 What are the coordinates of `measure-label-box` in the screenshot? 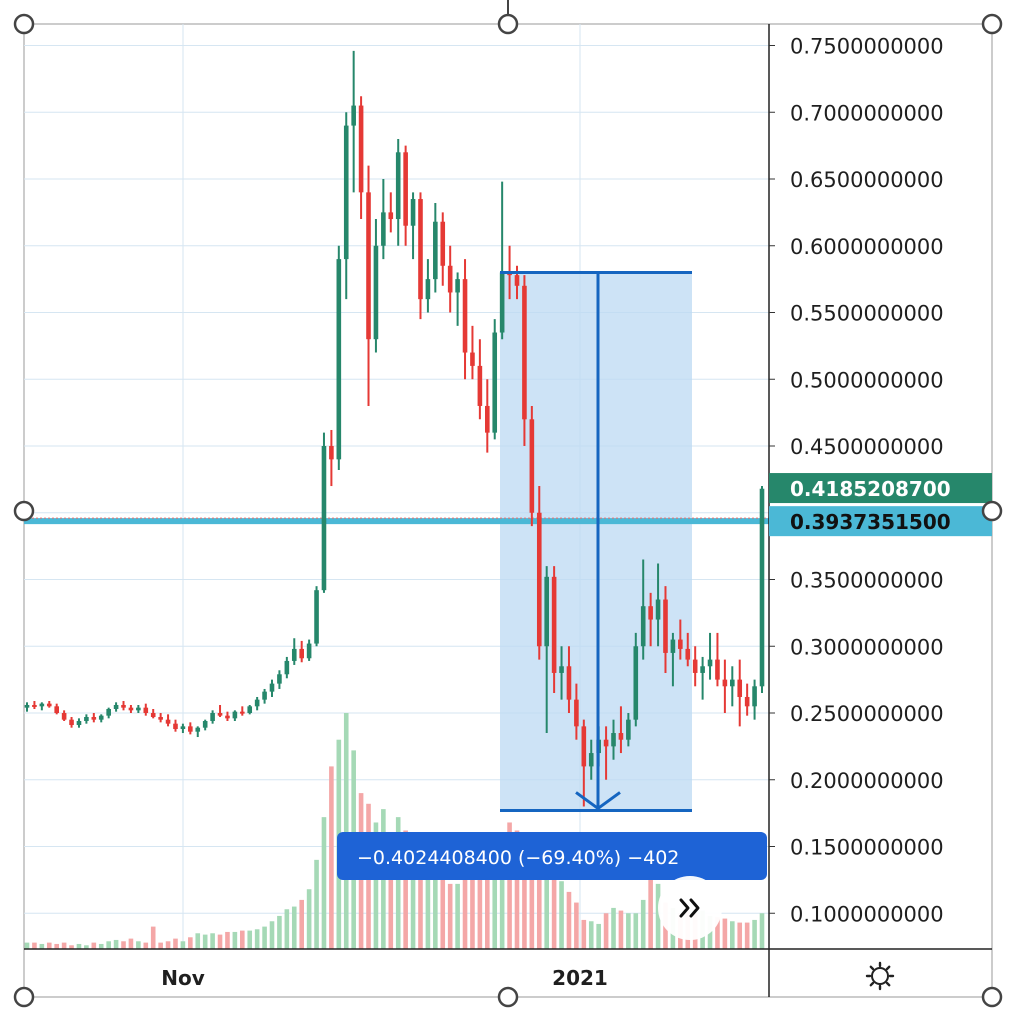 It's located at (552, 856).